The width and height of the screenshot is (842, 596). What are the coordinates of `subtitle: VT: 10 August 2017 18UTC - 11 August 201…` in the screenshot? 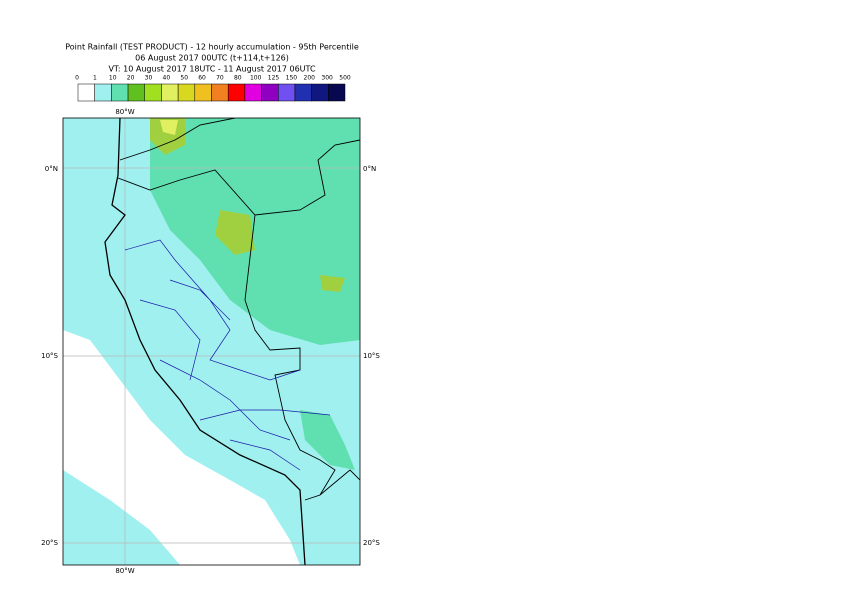 It's located at (212, 69).